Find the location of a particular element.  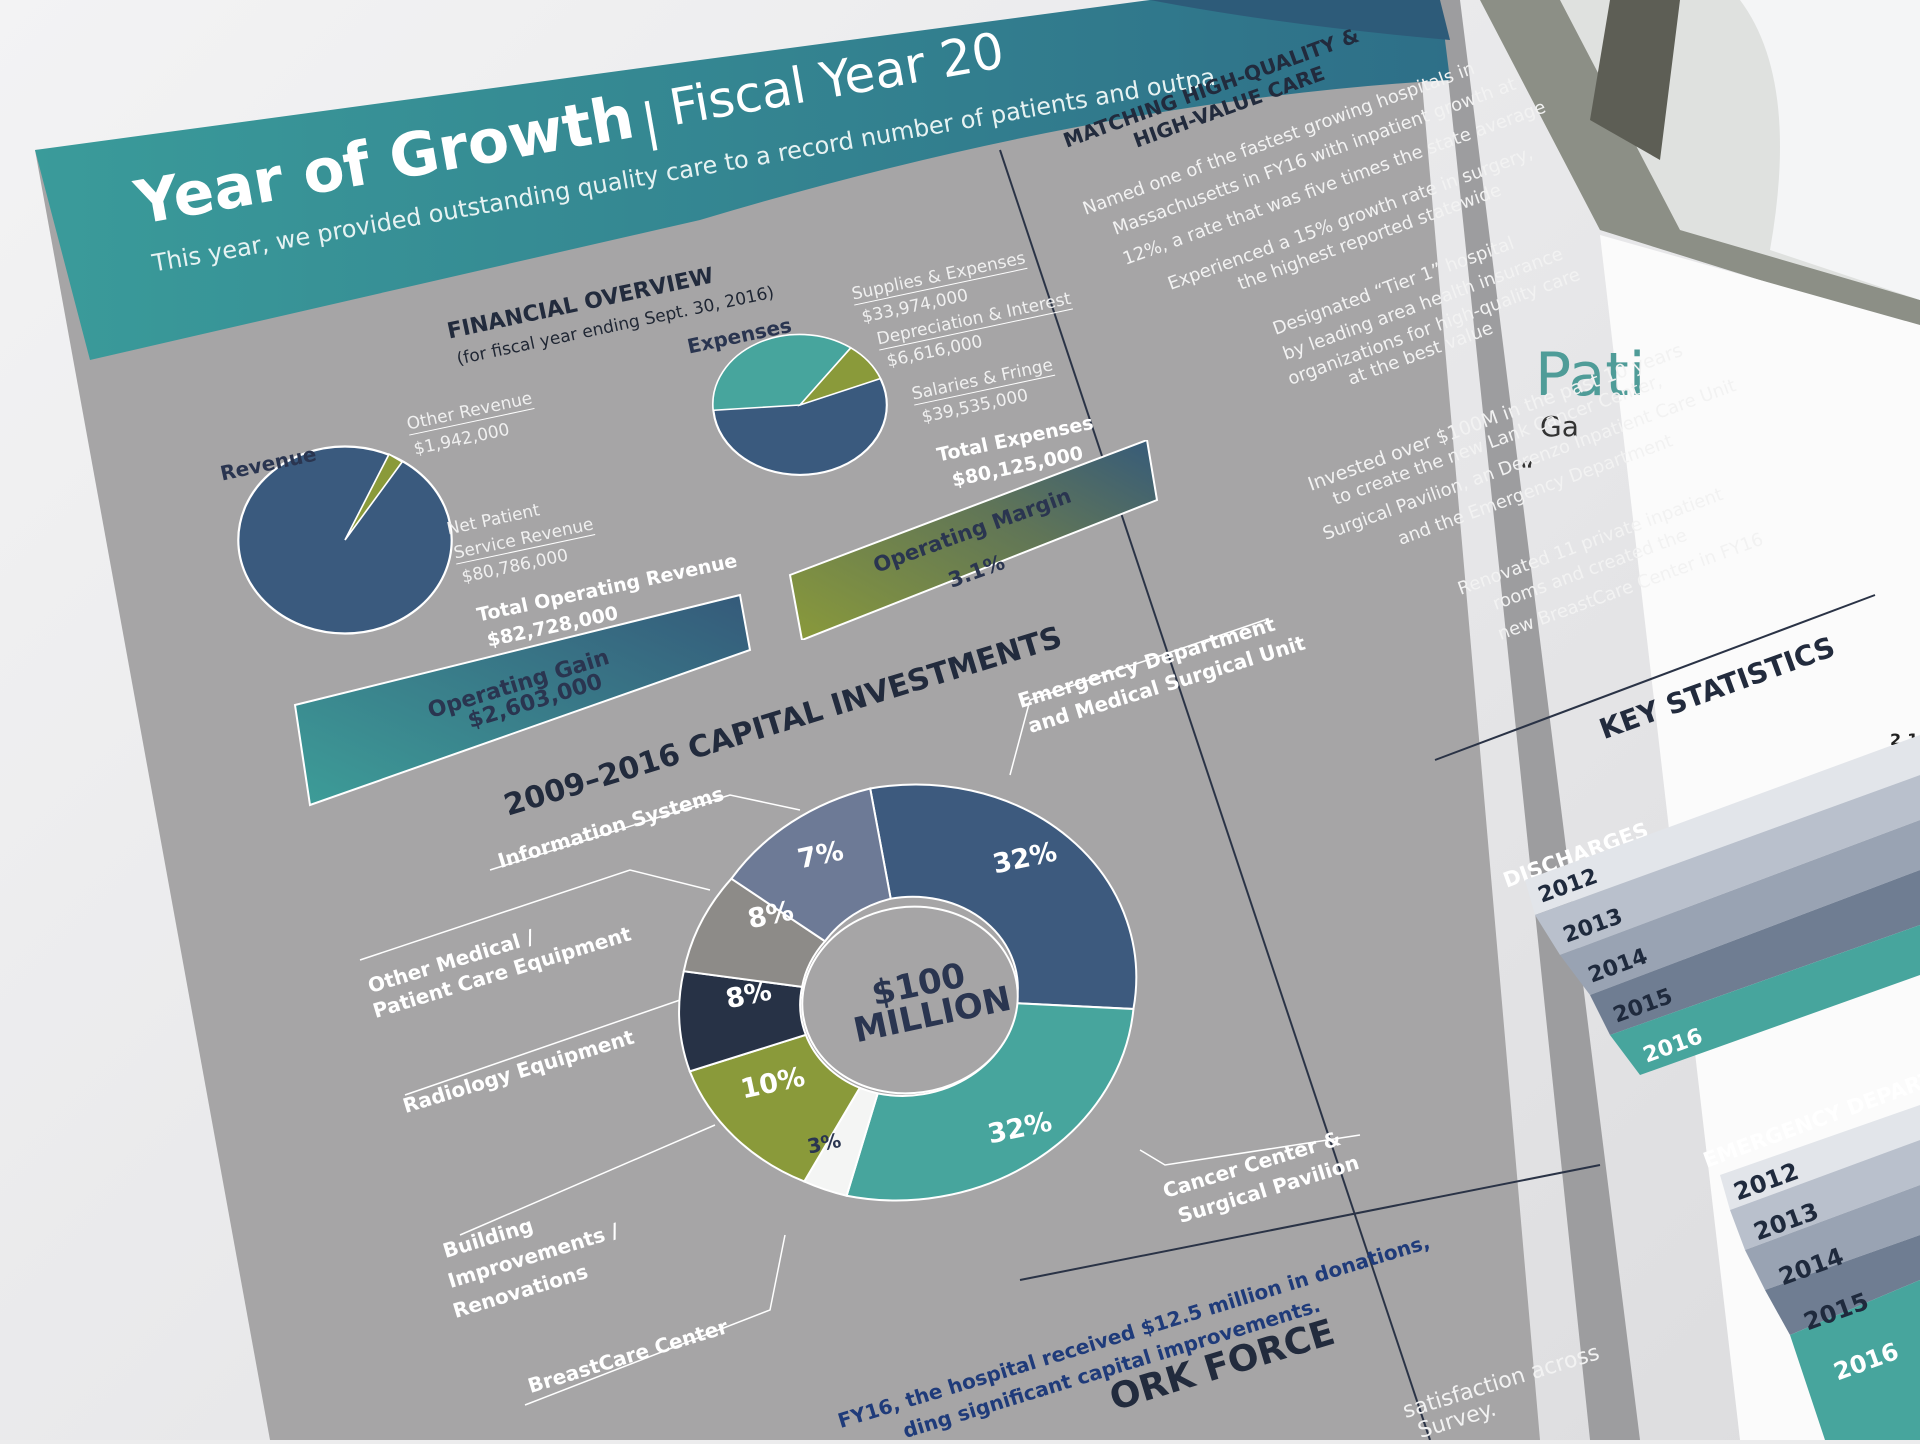

donut-slice-building is located at coordinates (775, 1108).